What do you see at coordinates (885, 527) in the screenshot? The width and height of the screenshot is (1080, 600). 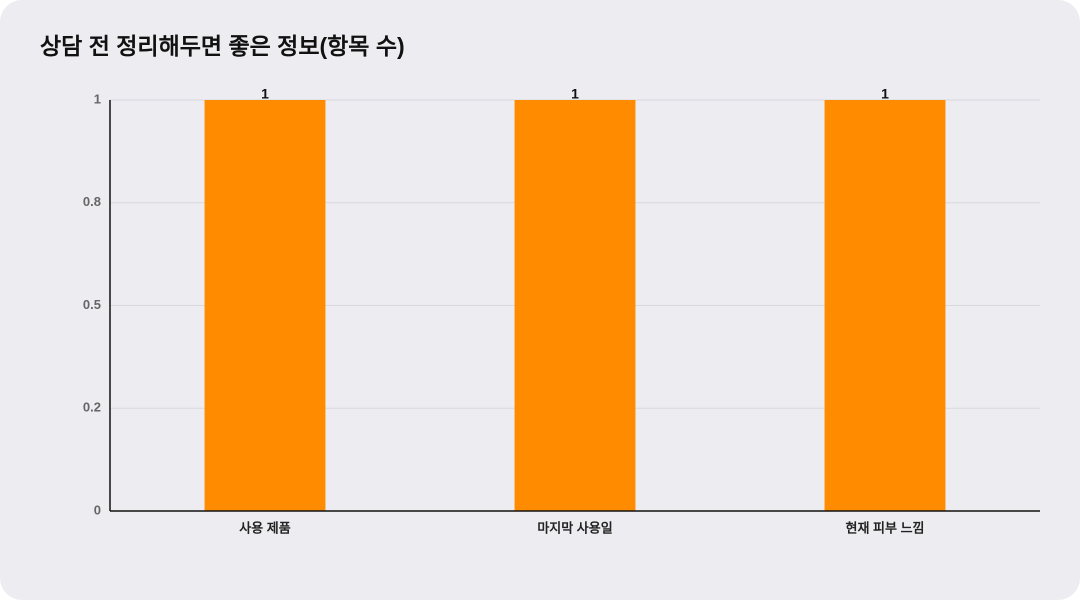 I see `x-tick-label: 현재 피부 느낌` at bounding box center [885, 527].